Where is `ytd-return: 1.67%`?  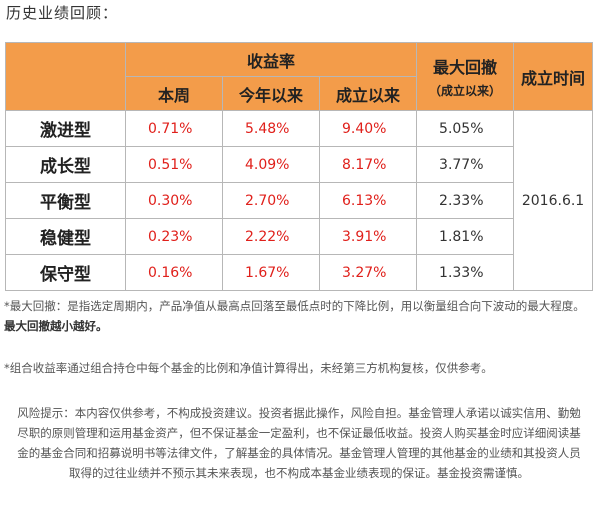
ytd-return: 1.67% is located at coordinates (271, 272).